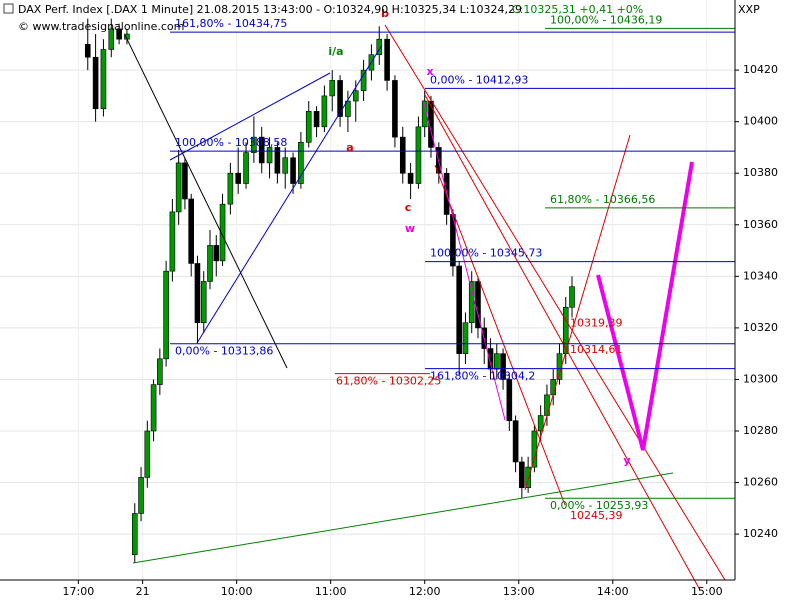 This screenshot has height=600, width=800. I want to click on fib-label: 0,00% - 10412,93, so click(479, 79).